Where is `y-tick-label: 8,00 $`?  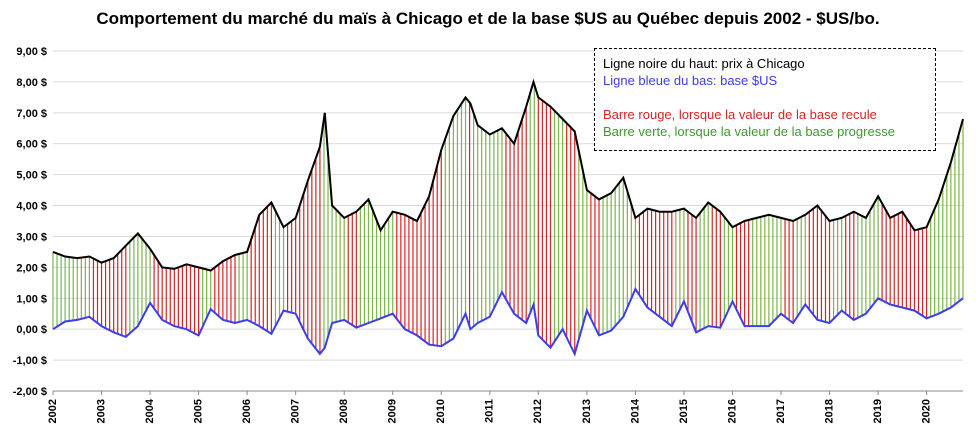
y-tick-label: 8,00 $ is located at coordinates (31, 83).